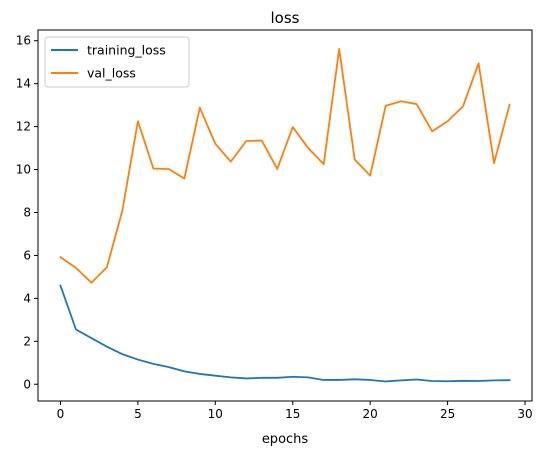 Image resolution: width=545 pixels, height=455 pixels. Describe the element at coordinates (23, 41) in the screenshot. I see `y-tick-label: 16` at that location.